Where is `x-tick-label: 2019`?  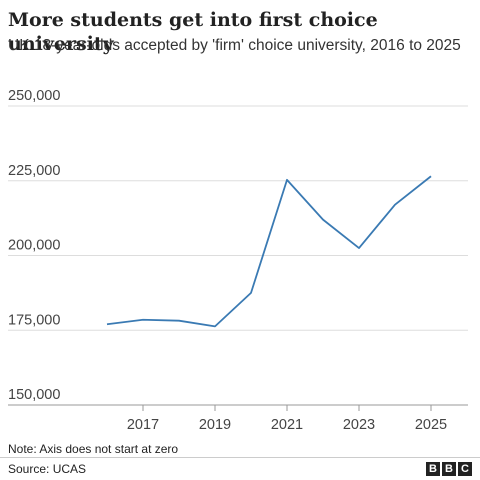
x-tick-label: 2019 is located at coordinates (215, 425).